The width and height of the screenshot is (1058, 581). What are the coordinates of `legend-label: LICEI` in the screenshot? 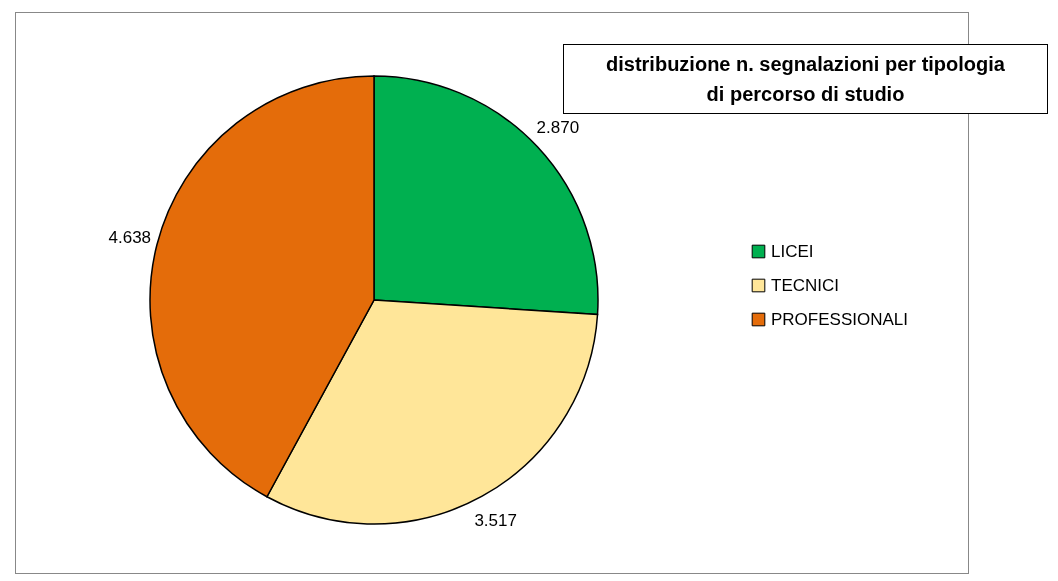 It's located at (792, 251).